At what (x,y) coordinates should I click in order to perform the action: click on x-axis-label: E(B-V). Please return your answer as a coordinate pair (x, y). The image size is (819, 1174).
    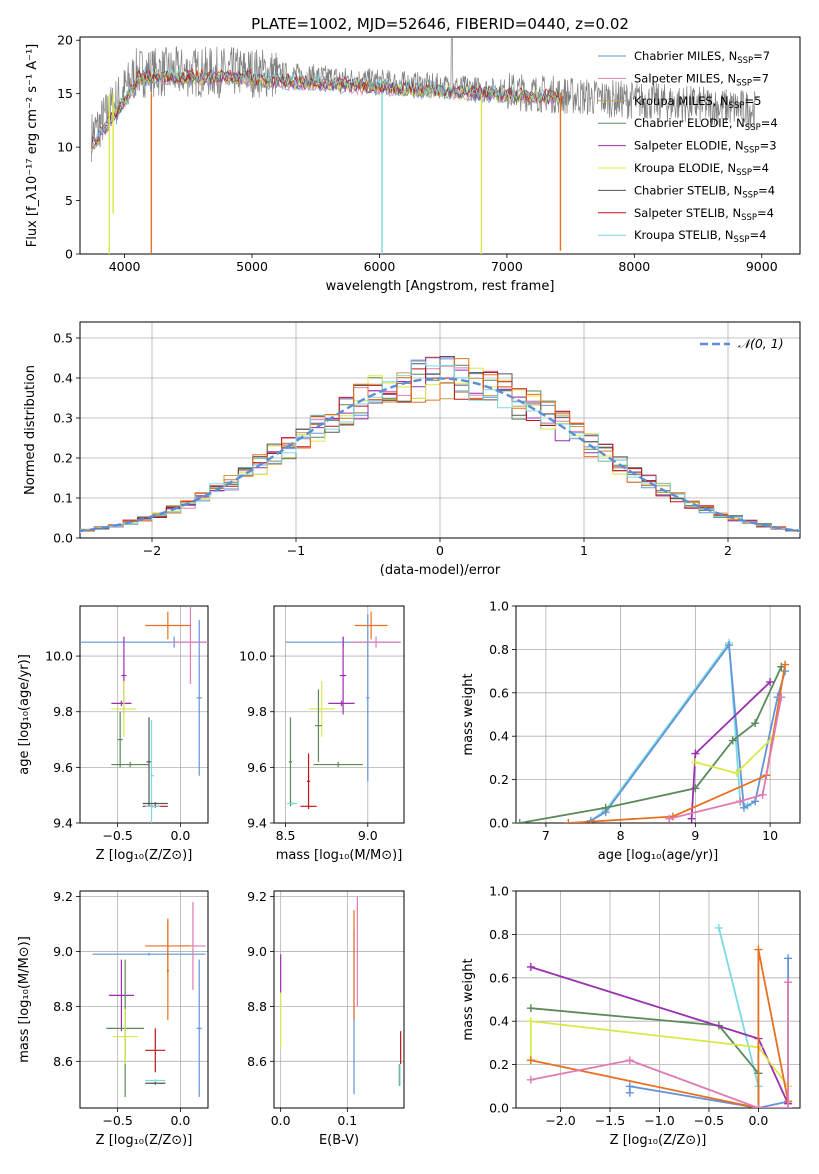
    Looking at the image, I should click on (339, 1140).